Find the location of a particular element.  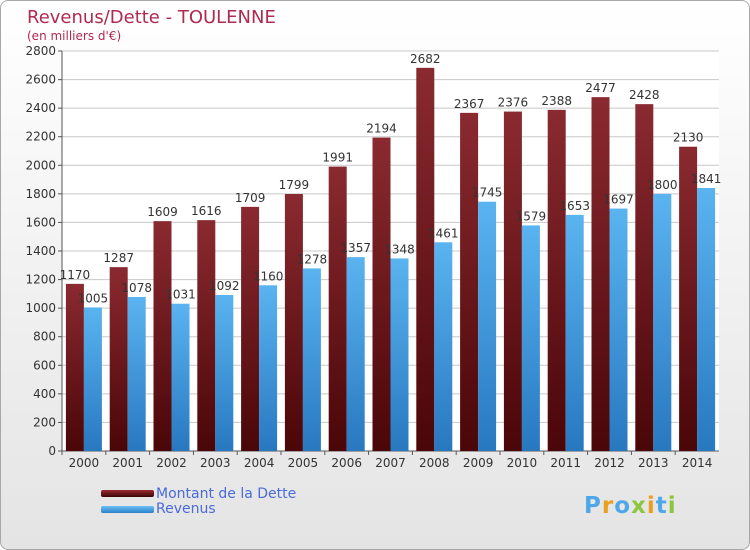

data-label-dette: 1991 is located at coordinates (337, 158).